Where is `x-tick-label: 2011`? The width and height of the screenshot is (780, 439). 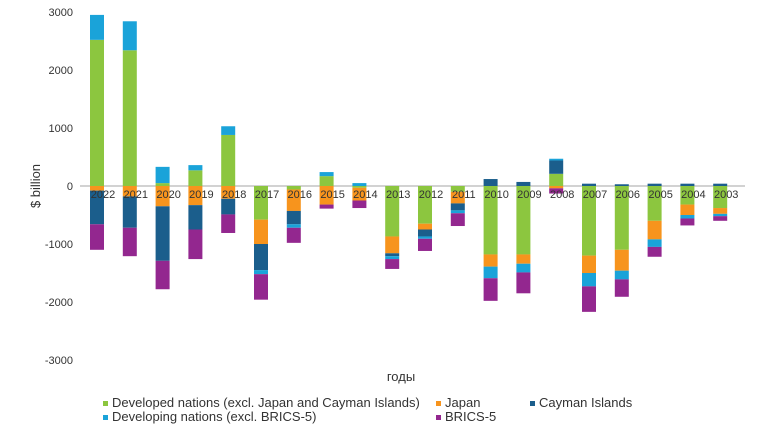 x-tick-label: 2011 is located at coordinates (464, 195).